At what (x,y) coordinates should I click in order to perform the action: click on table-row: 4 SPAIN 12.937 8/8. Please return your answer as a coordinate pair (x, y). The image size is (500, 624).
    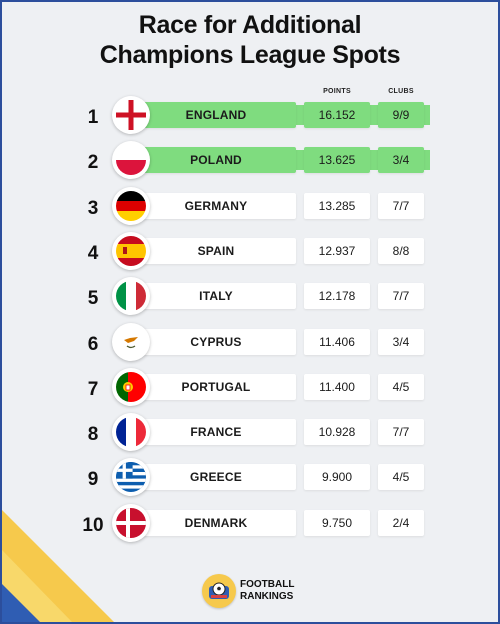
    Looking at the image, I should click on (250, 253).